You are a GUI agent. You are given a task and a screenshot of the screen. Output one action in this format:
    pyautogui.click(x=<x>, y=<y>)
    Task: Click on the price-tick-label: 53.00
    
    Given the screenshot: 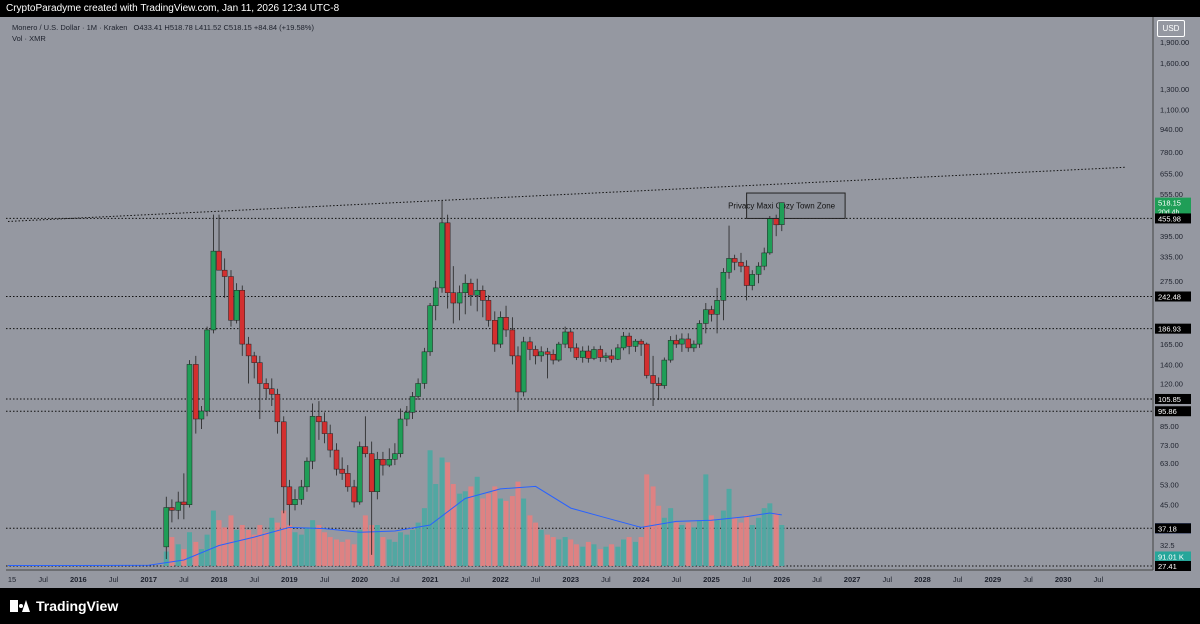 What is the action you would take?
    pyautogui.click(x=1169, y=484)
    